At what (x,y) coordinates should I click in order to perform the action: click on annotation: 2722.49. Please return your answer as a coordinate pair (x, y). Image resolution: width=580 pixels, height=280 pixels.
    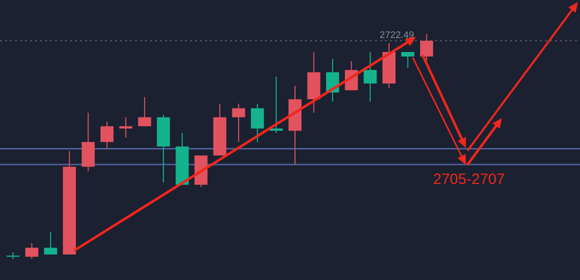
    Looking at the image, I should click on (397, 35).